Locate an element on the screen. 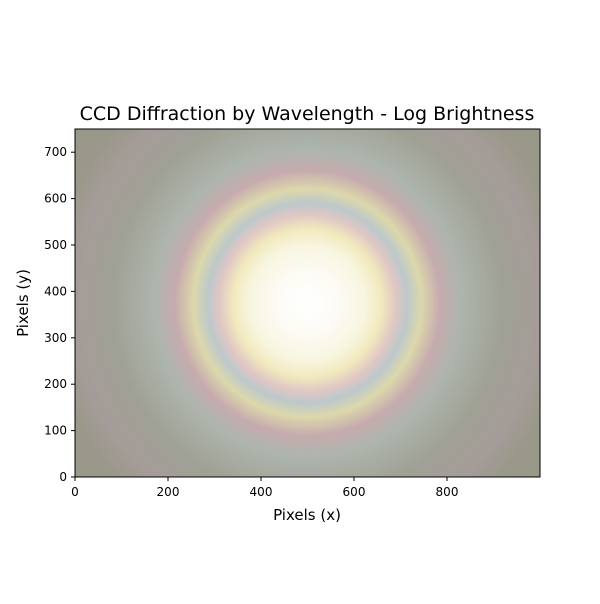 The width and height of the screenshot is (600, 604). x-axis: 0 200 400 600 800 is located at coordinates (264, 488).